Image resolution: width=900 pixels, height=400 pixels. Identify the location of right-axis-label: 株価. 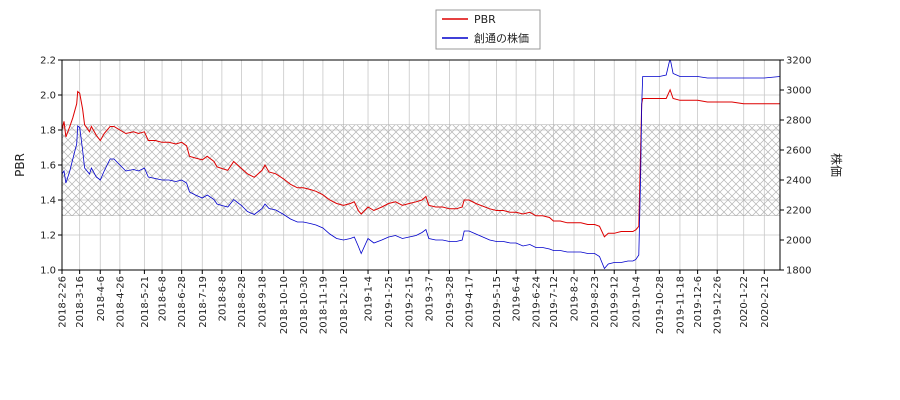
(836, 165).